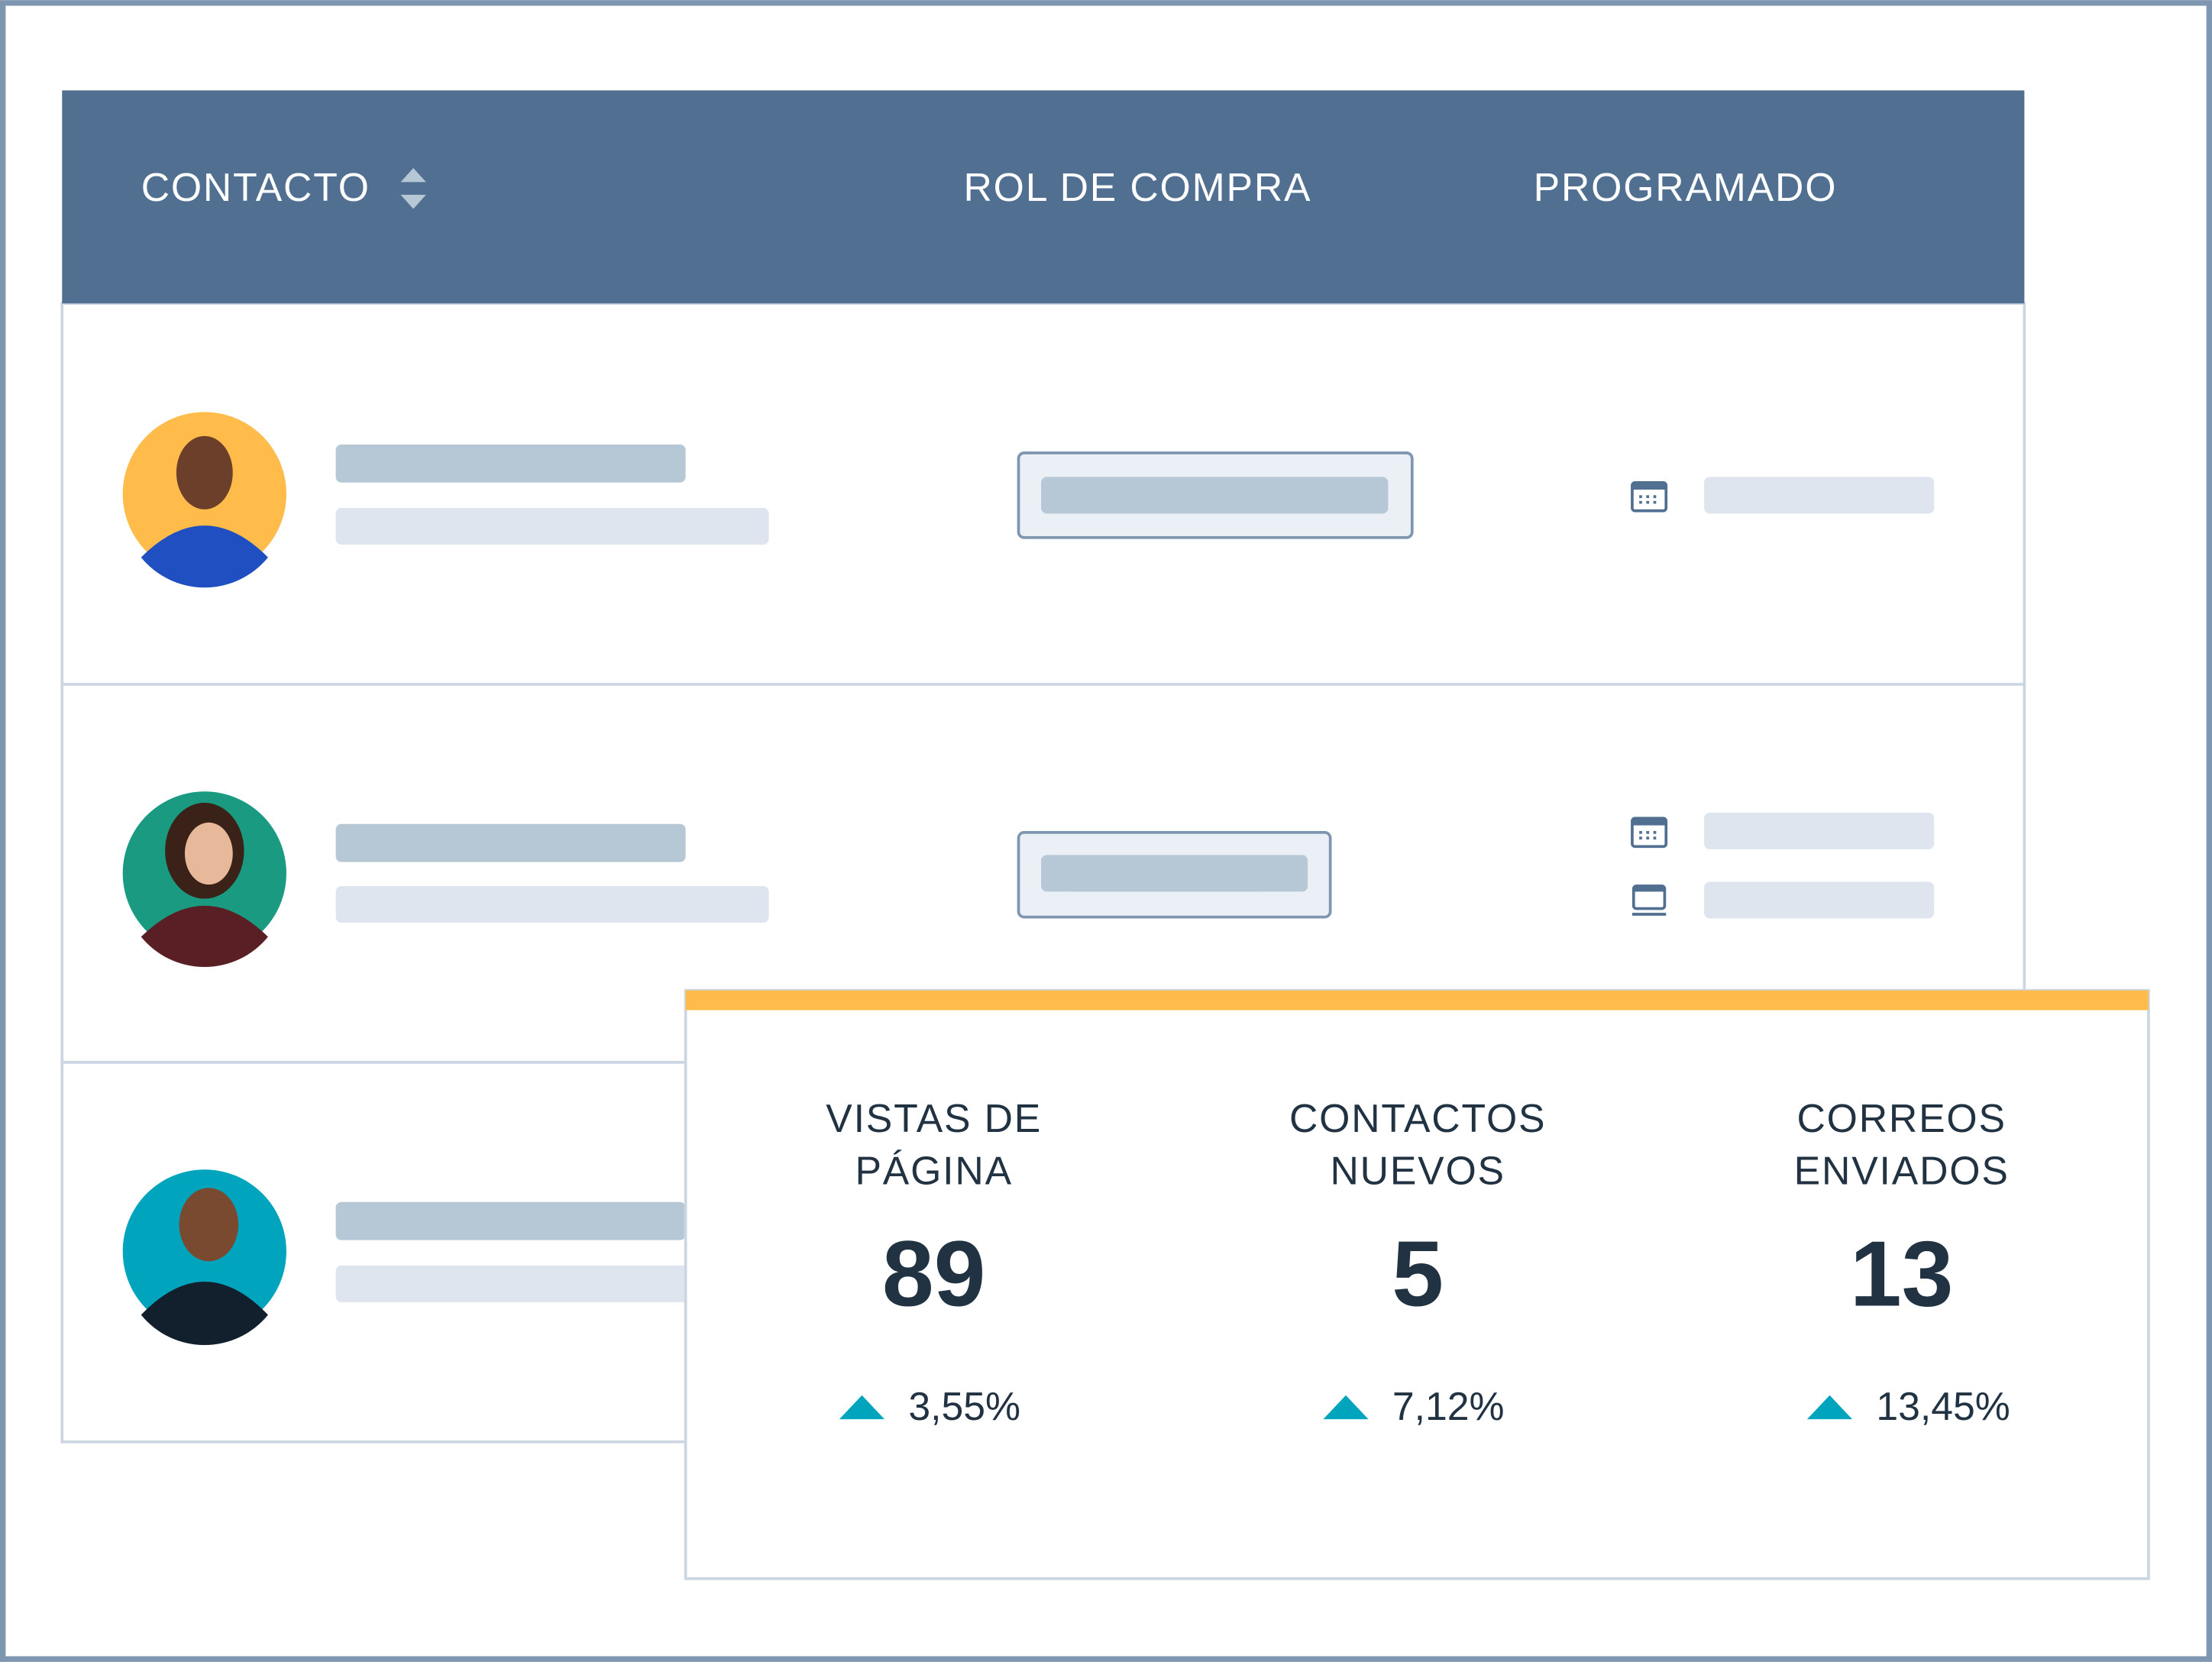 This screenshot has width=2212, height=1662. What do you see at coordinates (964, 1406) in the screenshot?
I see `stat-change: 3,55%` at bounding box center [964, 1406].